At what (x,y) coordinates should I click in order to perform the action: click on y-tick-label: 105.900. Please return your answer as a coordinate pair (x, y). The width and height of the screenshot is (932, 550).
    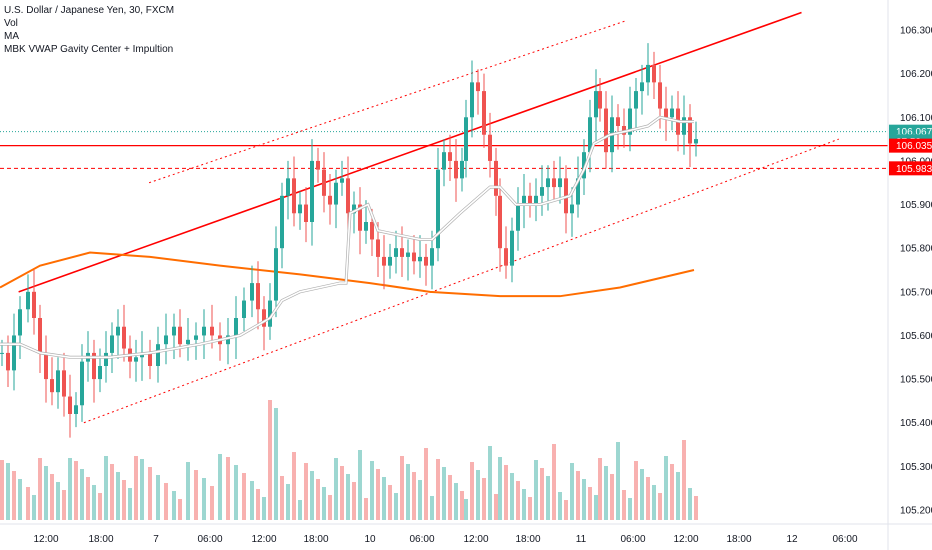
    Looking at the image, I should click on (916, 205).